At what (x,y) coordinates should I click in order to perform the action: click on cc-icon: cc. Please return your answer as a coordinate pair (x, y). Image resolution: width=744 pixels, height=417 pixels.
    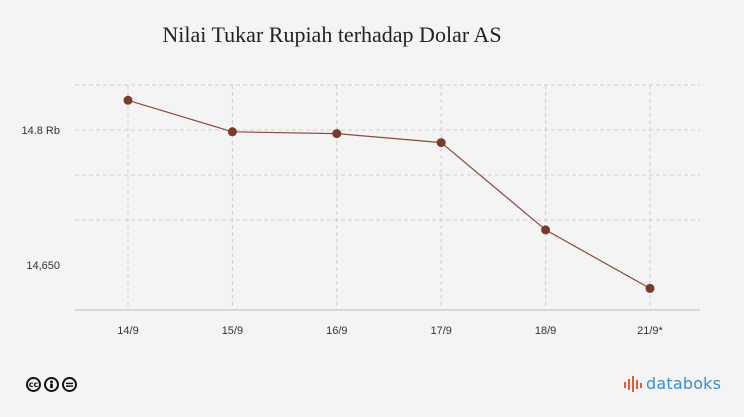
    Looking at the image, I should click on (33, 384).